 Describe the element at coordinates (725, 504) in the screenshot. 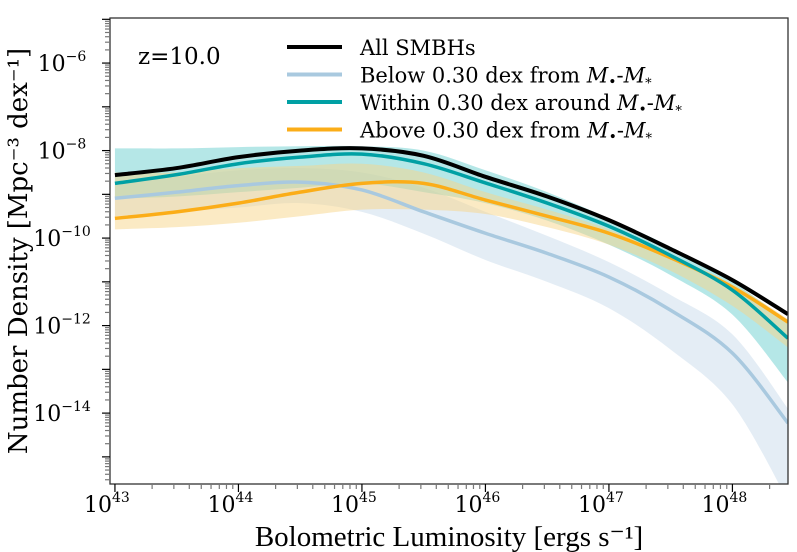

I see `x-tick-label: 1048` at that location.